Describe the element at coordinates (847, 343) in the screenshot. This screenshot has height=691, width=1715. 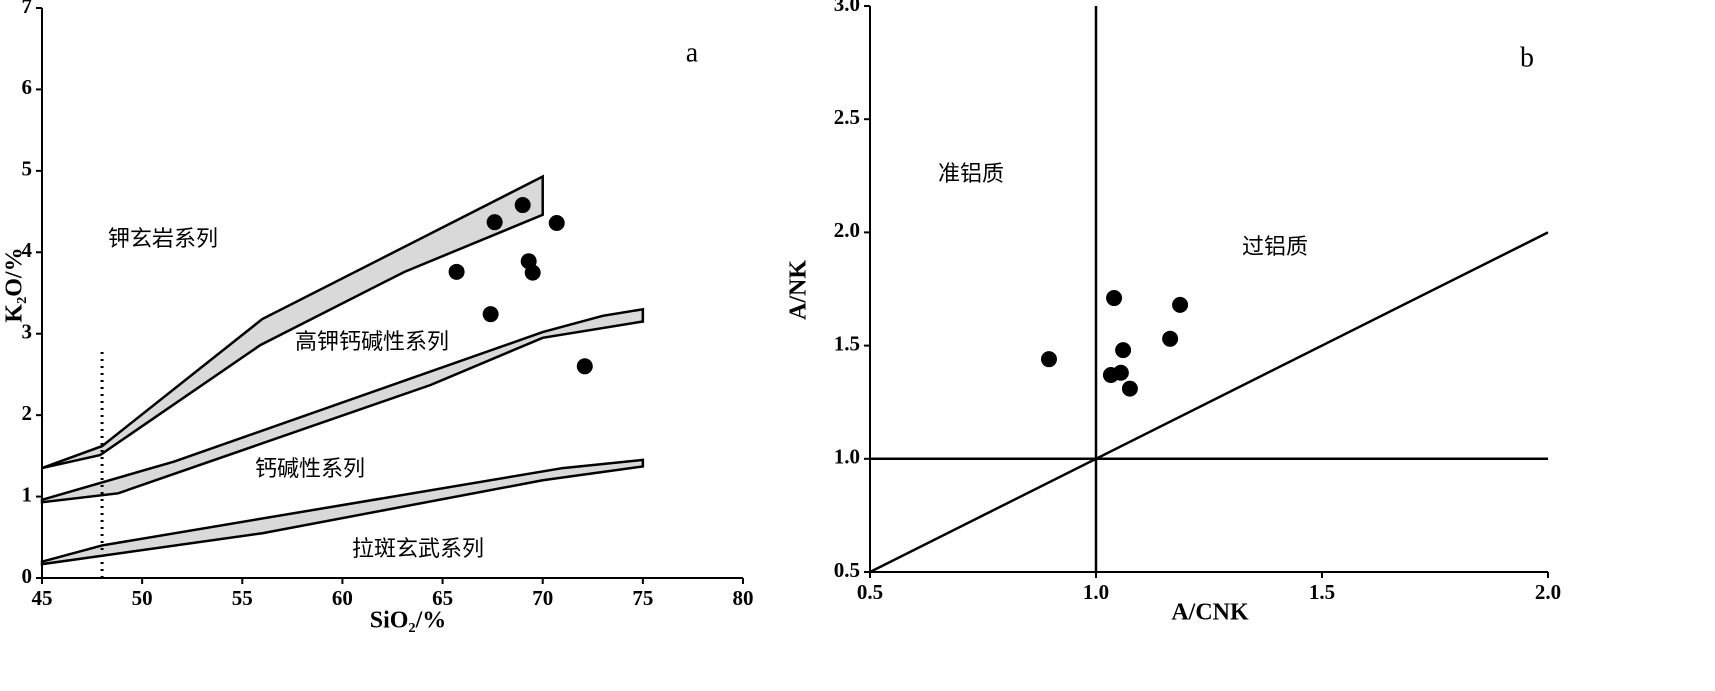
I see `y-tick-label: 1.5` at that location.